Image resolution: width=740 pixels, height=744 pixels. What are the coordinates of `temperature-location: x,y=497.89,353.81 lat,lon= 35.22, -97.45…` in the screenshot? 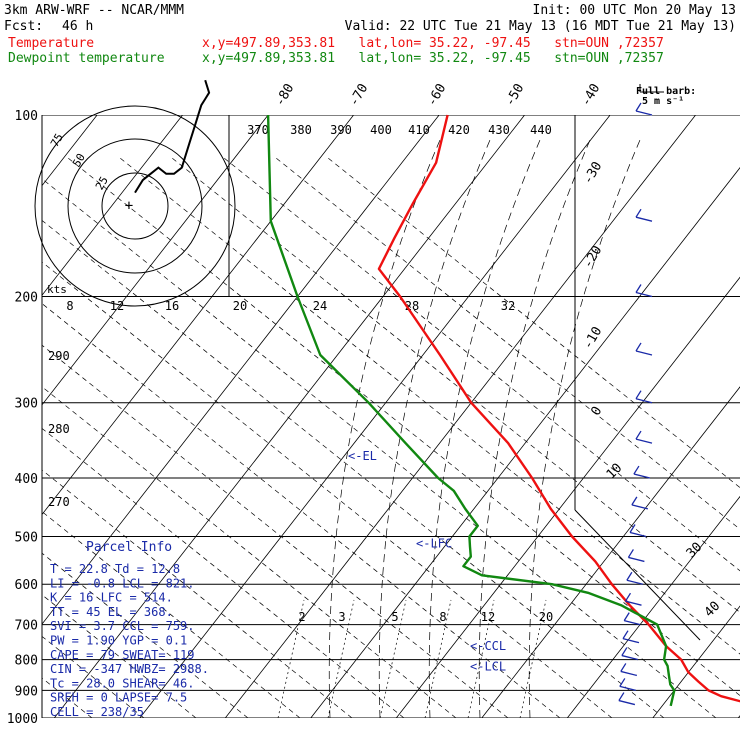 It's located at (433, 43).